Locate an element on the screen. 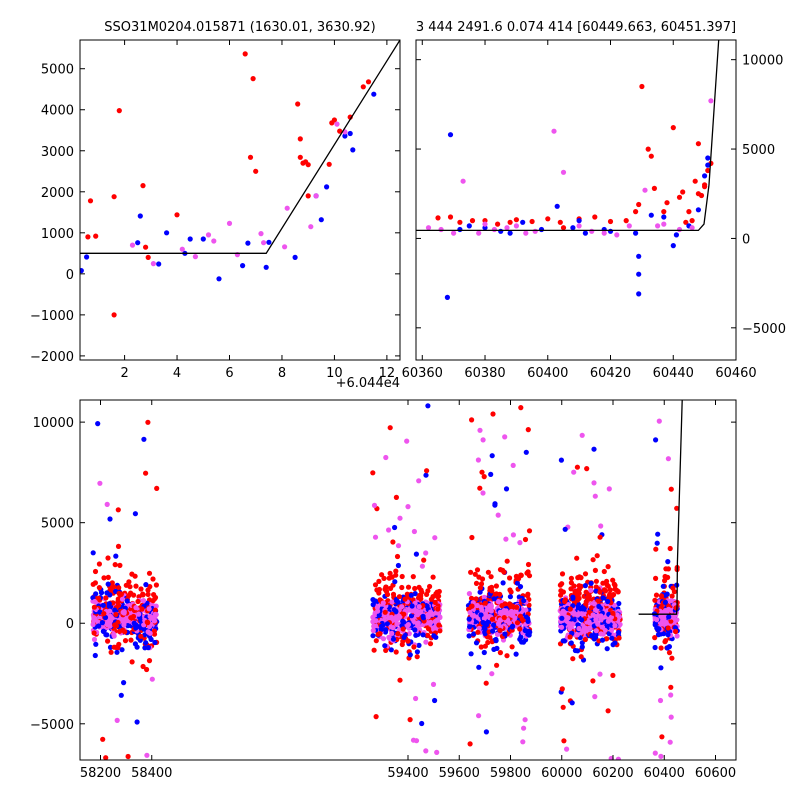  y-tick-label: 3000 is located at coordinates (57, 152).